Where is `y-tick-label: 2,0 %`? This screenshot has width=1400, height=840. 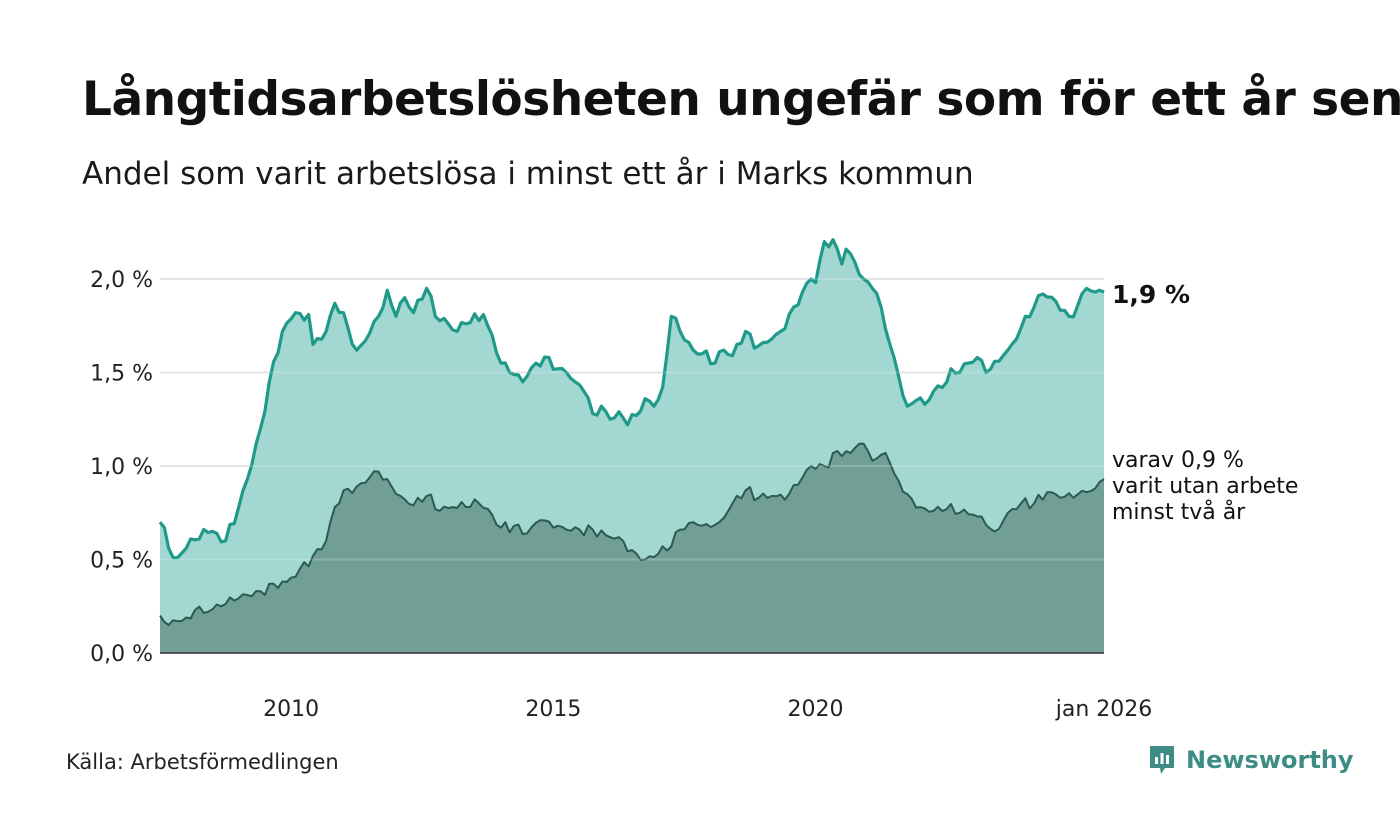 y-tick-label: 2,0 % is located at coordinates (121, 280).